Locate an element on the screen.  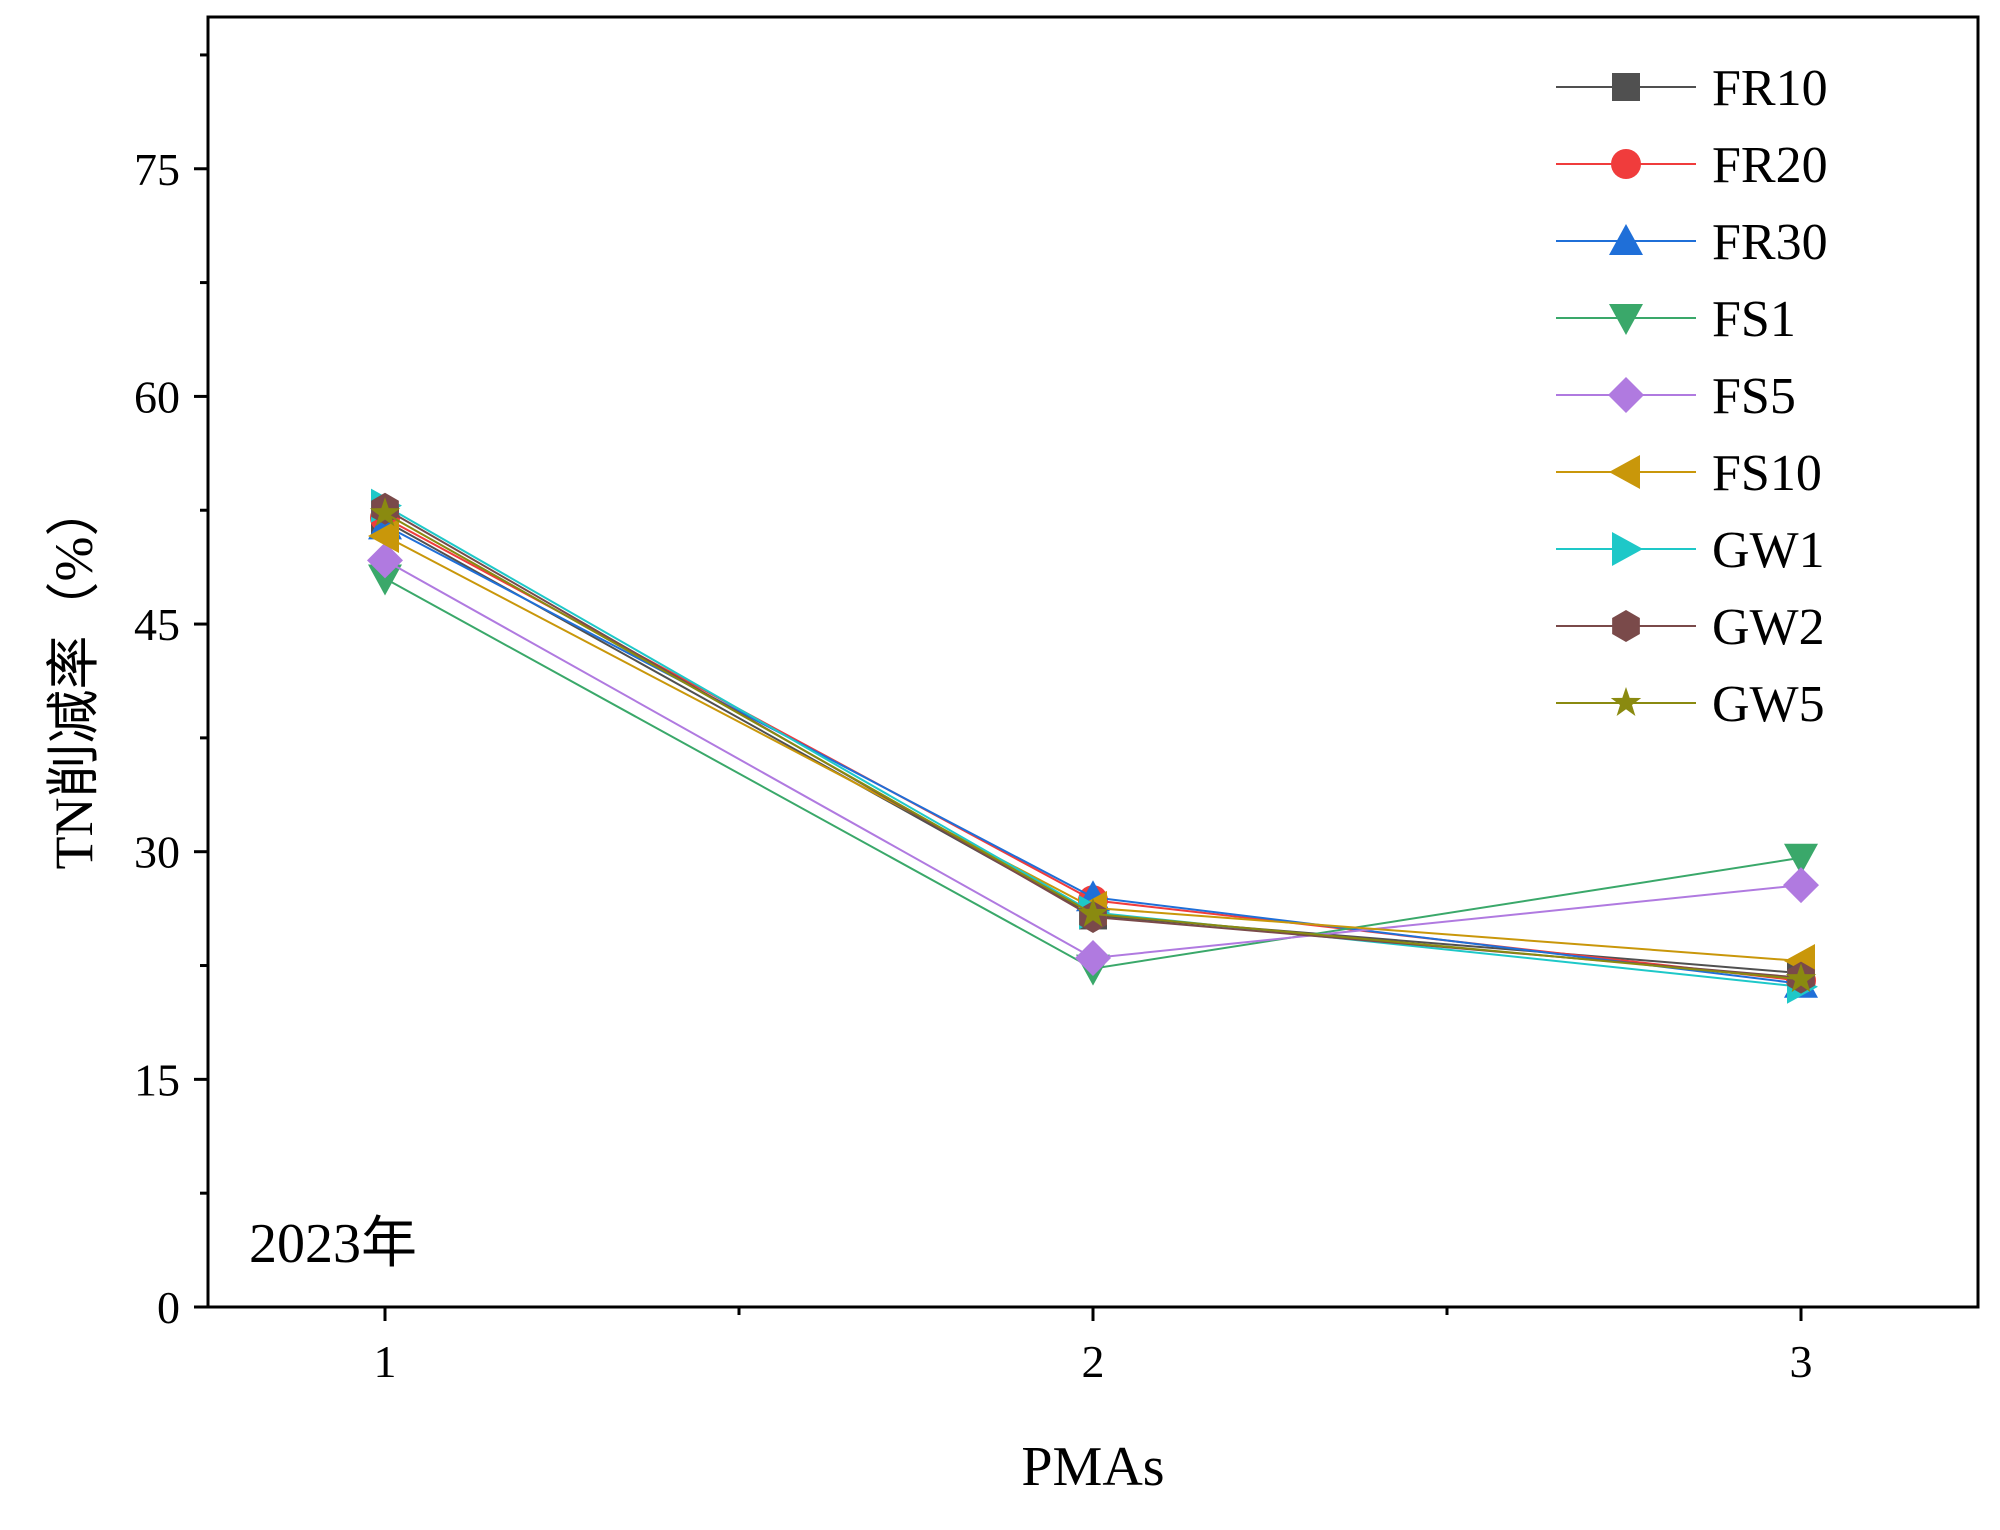
y-tick-label: 45 is located at coordinates (157, 624).